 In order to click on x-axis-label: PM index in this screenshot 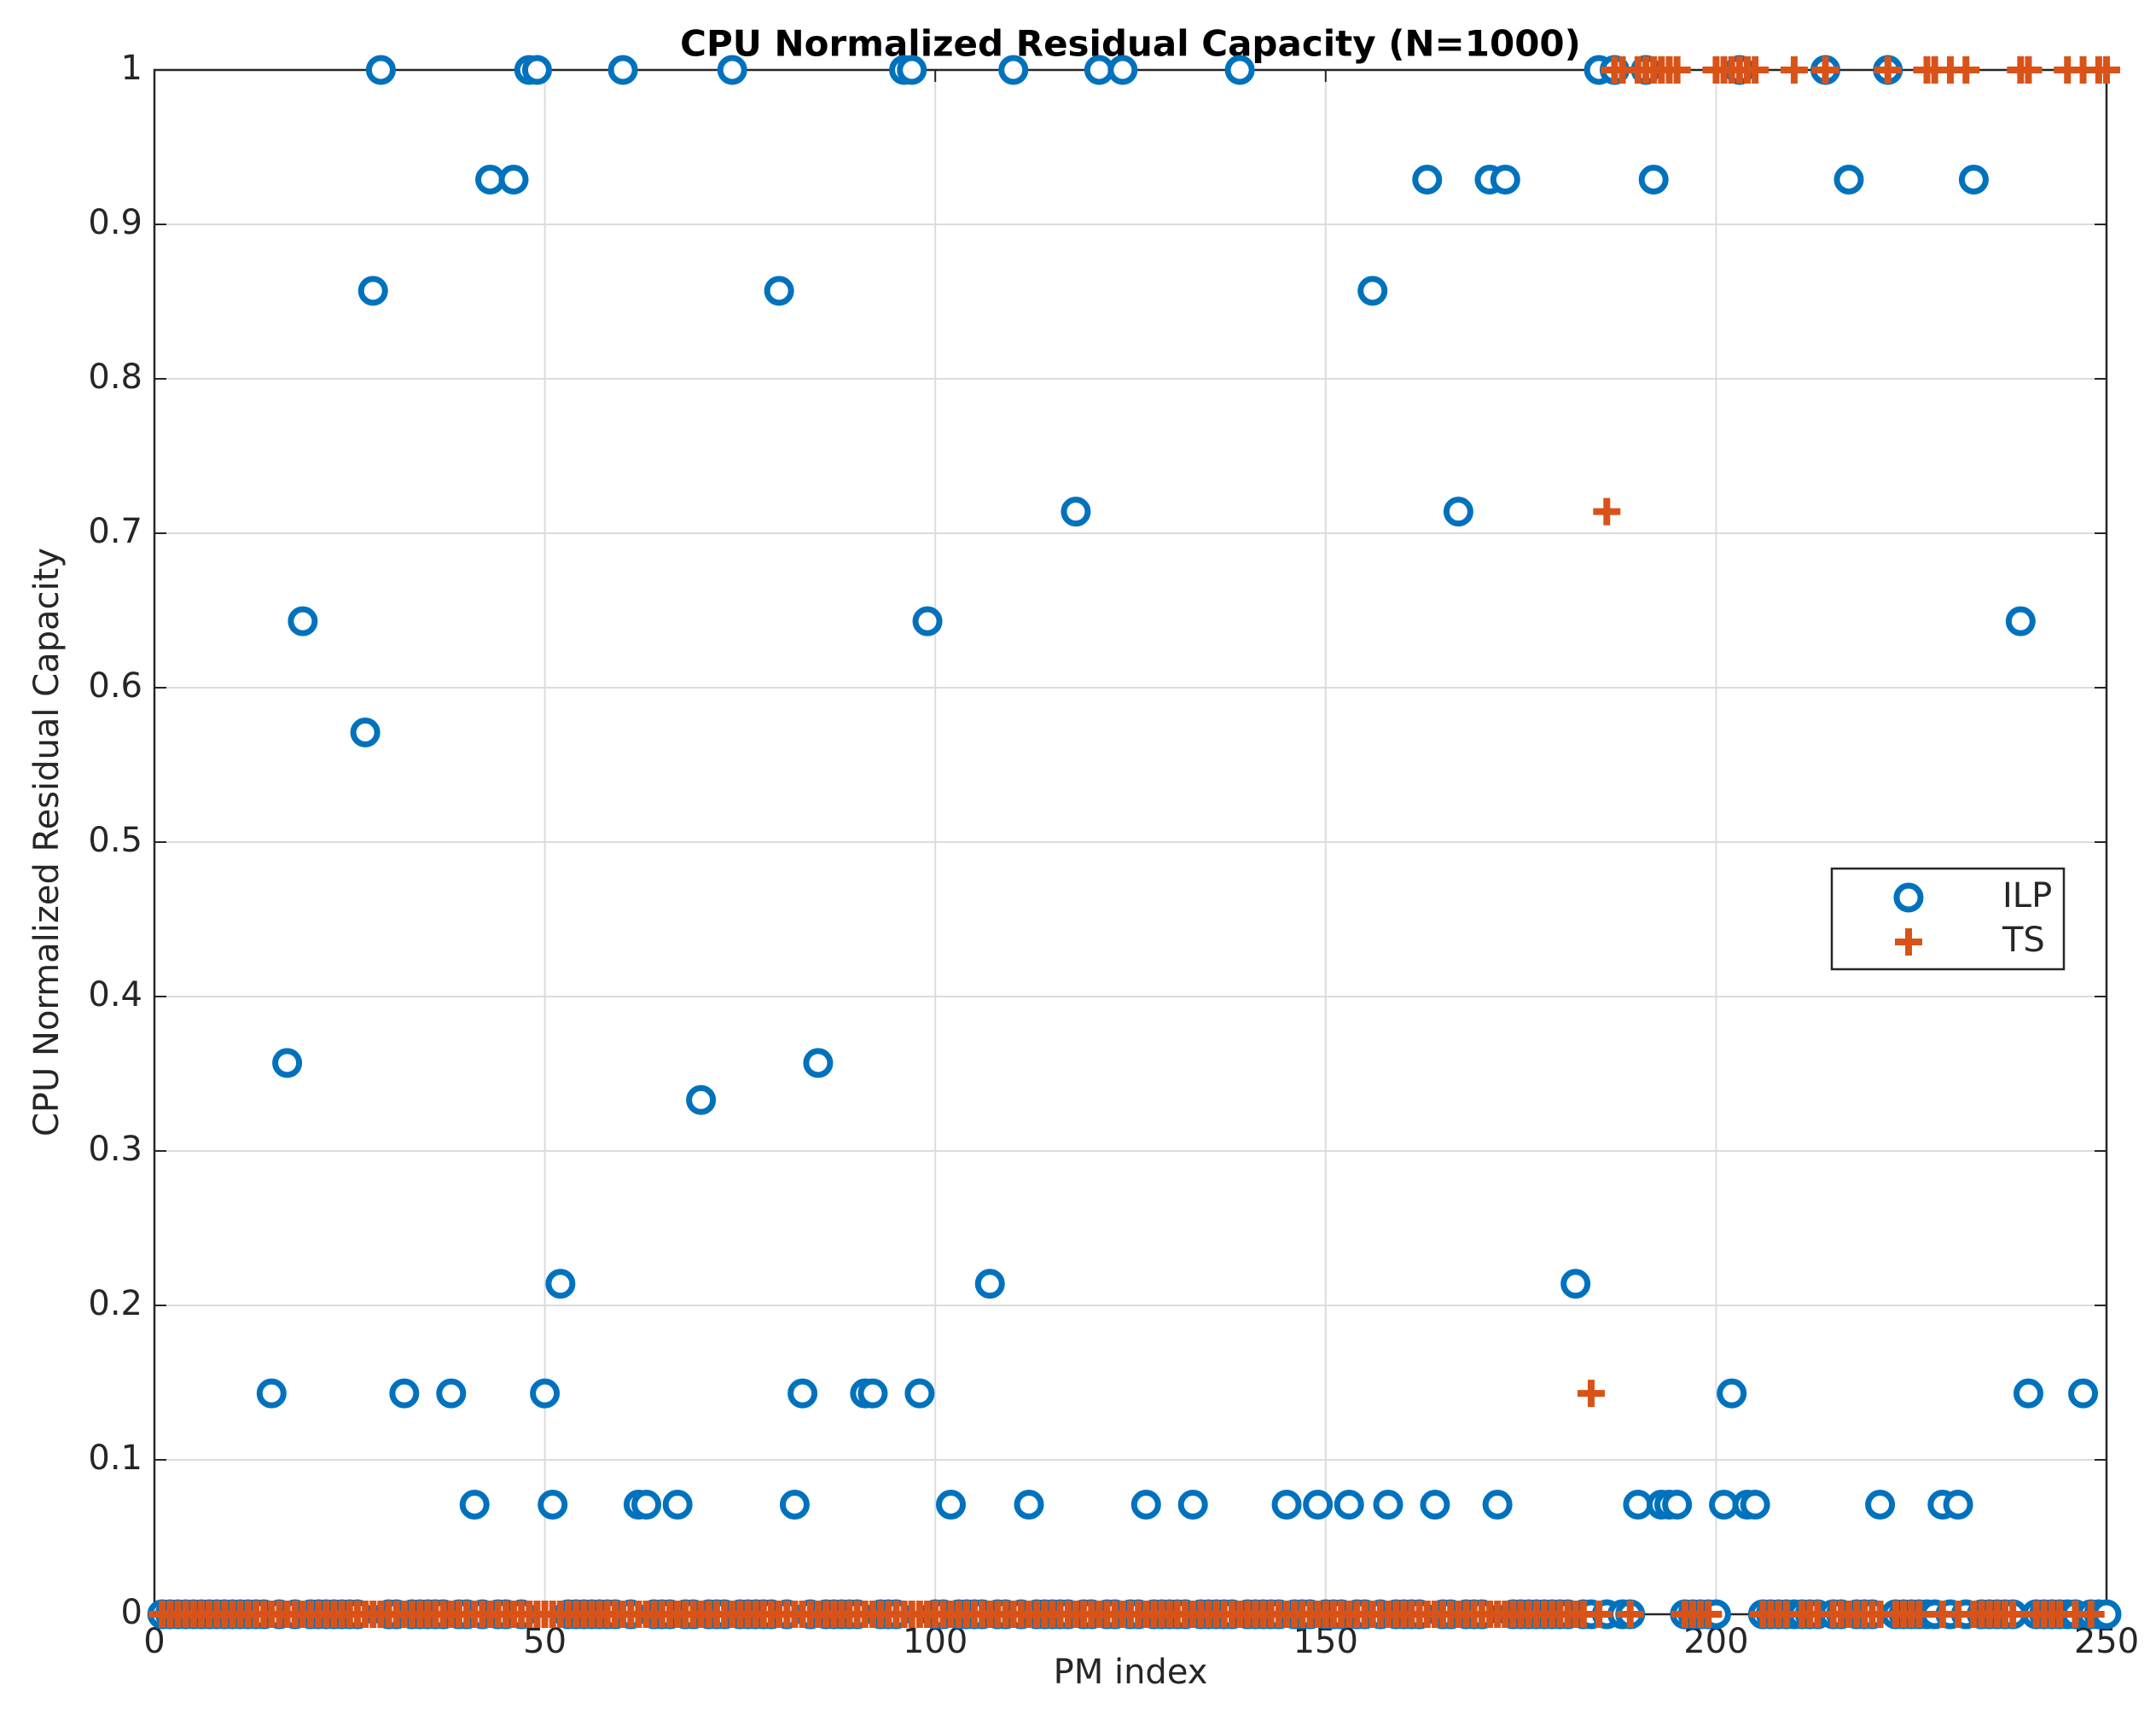, I will do `click(1131, 1672)`.